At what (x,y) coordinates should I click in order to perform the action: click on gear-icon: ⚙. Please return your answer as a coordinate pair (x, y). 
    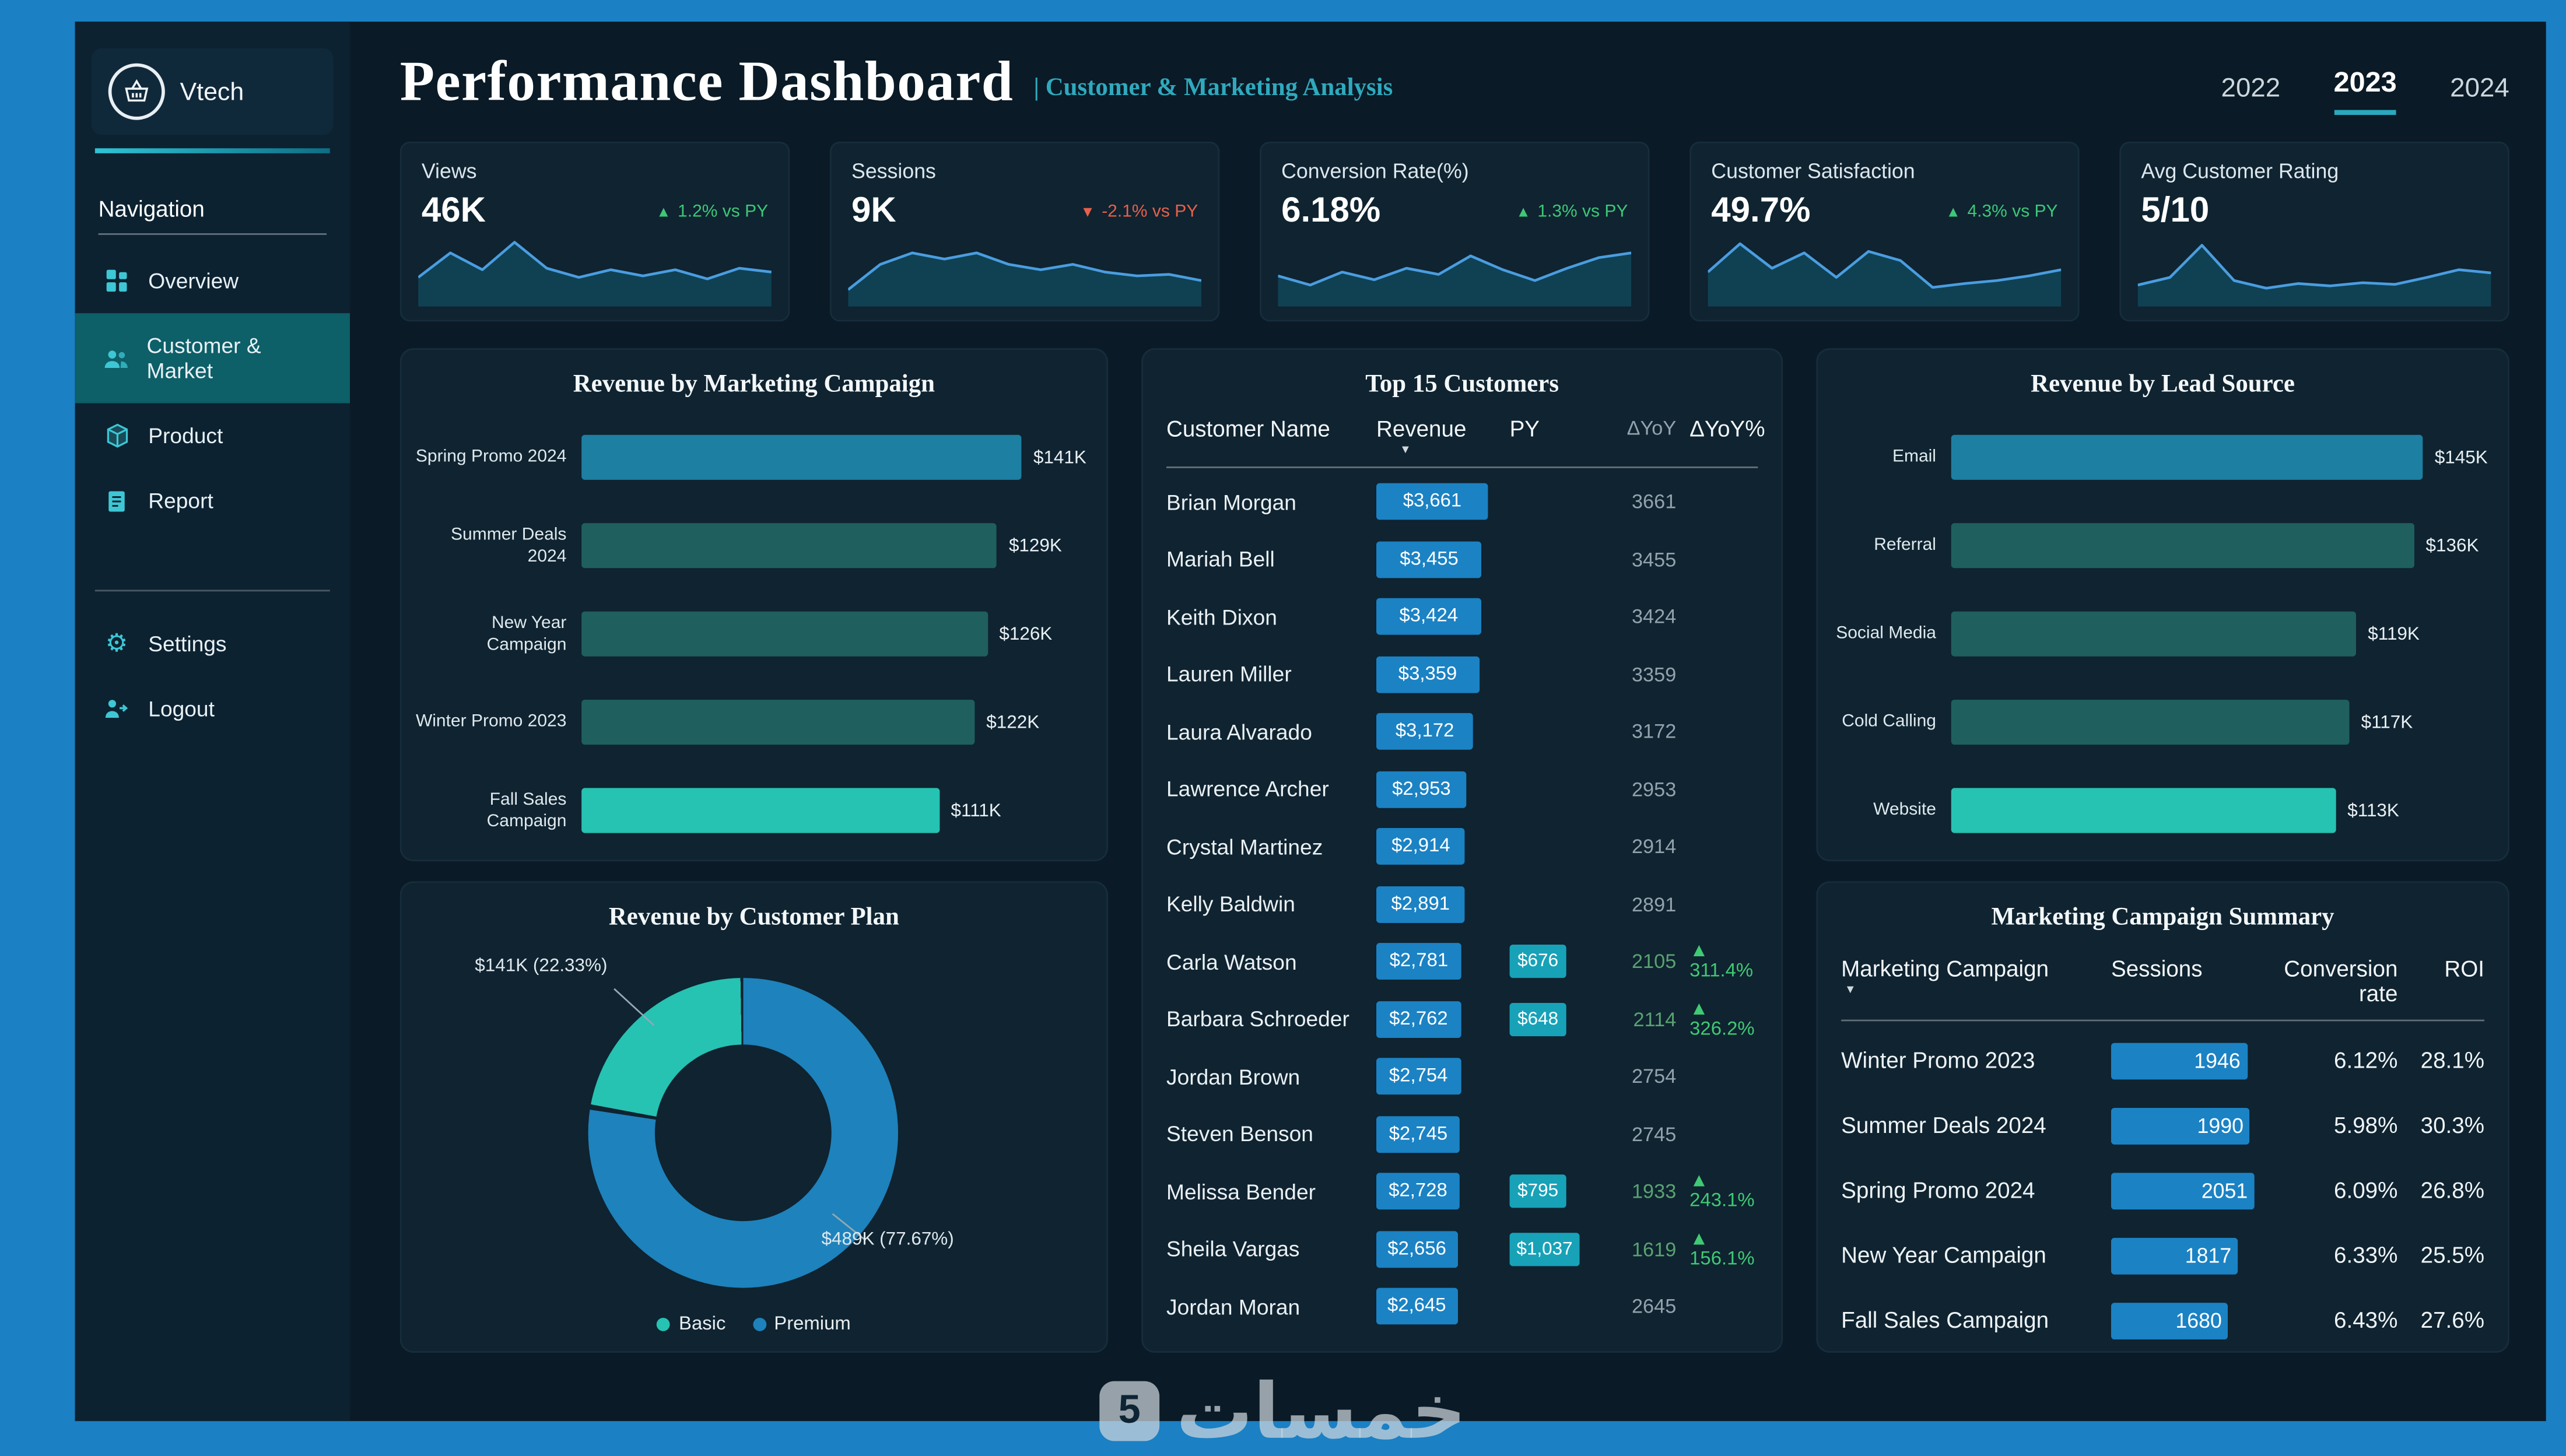
    Looking at the image, I should click on (116, 643).